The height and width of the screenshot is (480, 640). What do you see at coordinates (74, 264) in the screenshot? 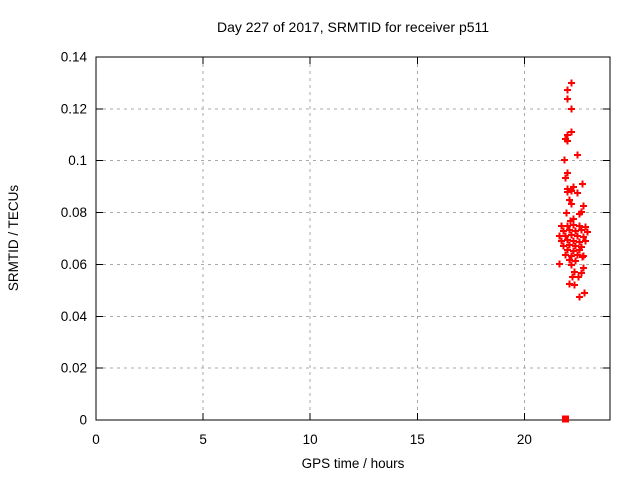
I see `y-tick-label: 0.06` at bounding box center [74, 264].